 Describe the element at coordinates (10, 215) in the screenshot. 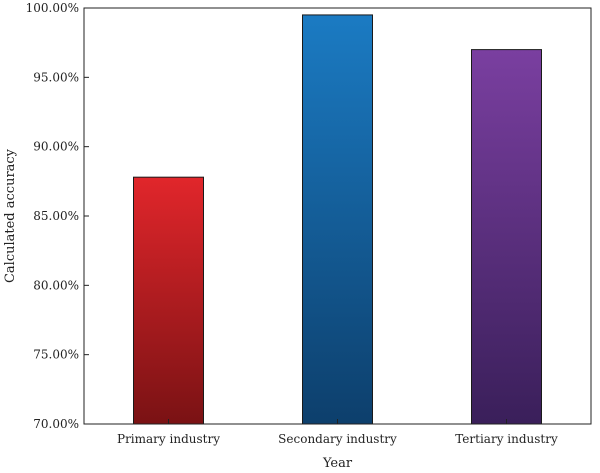

I see `y-axis-title: Calculated accuracy` at that location.